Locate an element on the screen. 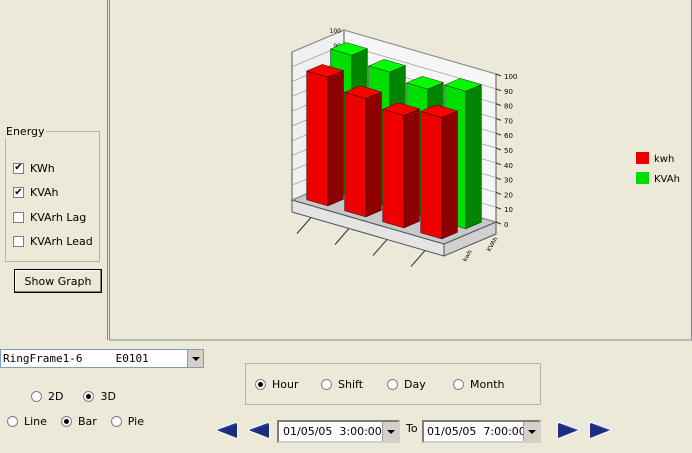 This screenshot has width=692, height=453. checkbox-item: ✔ KWh is located at coordinates (53, 168).